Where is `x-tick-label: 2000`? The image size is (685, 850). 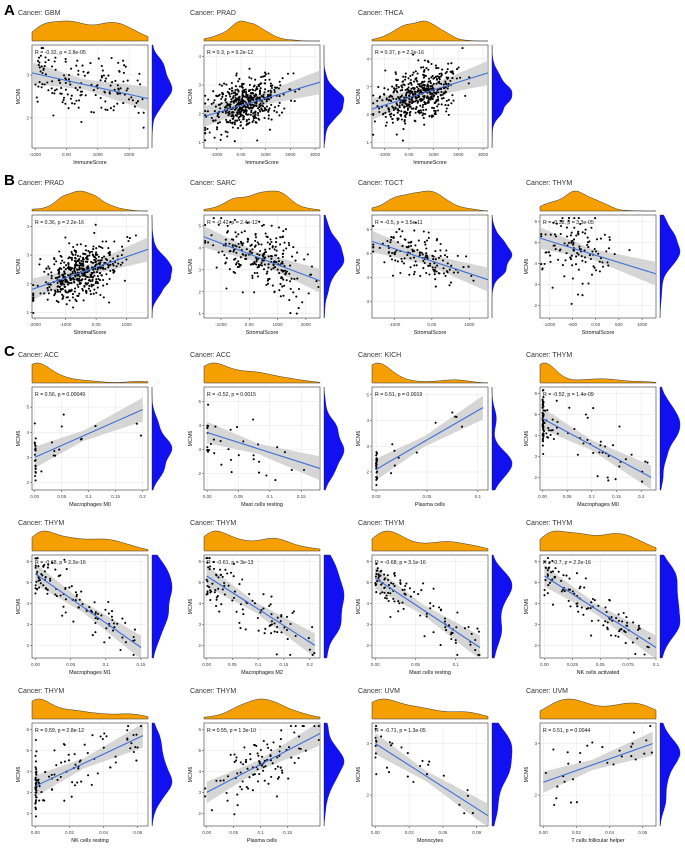 x-tick-label: 2000 is located at coordinates (458, 154).